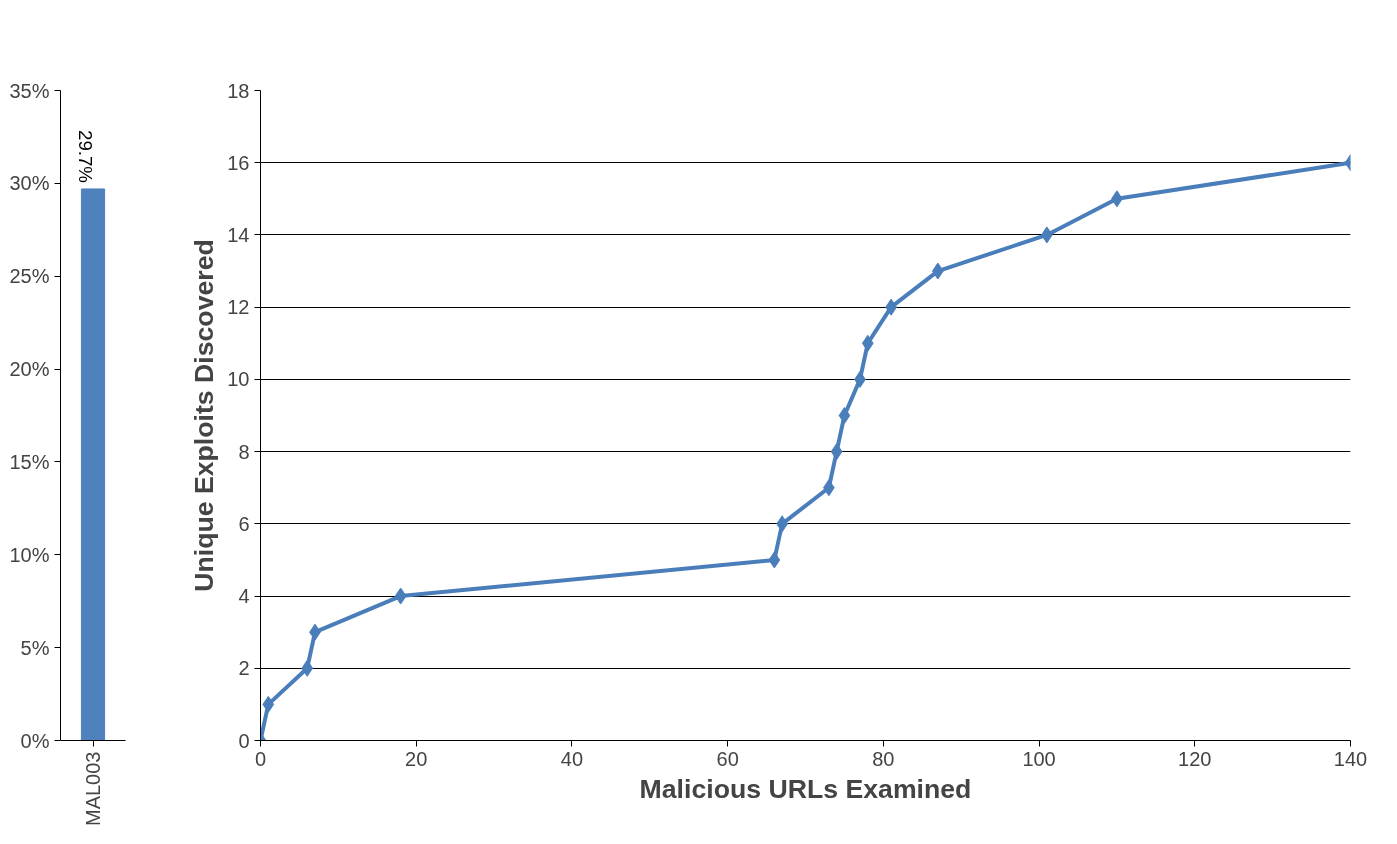 The height and width of the screenshot is (844, 1397). I want to click on y-tick-label: 18, so click(238, 90).